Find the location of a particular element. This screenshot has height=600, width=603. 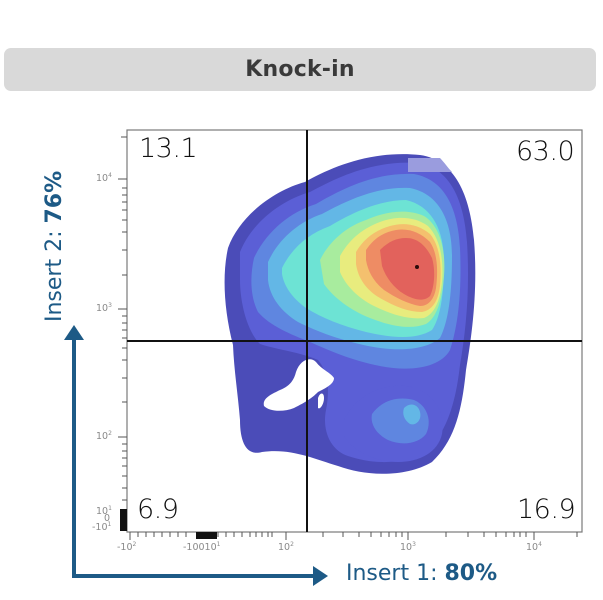

x-arrow-head-icon is located at coordinates (320, 576).